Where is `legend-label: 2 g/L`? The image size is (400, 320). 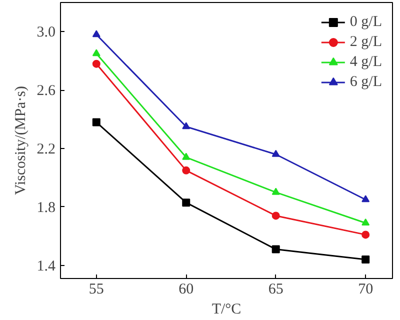 legend-label: 2 g/L is located at coordinates (366, 42).